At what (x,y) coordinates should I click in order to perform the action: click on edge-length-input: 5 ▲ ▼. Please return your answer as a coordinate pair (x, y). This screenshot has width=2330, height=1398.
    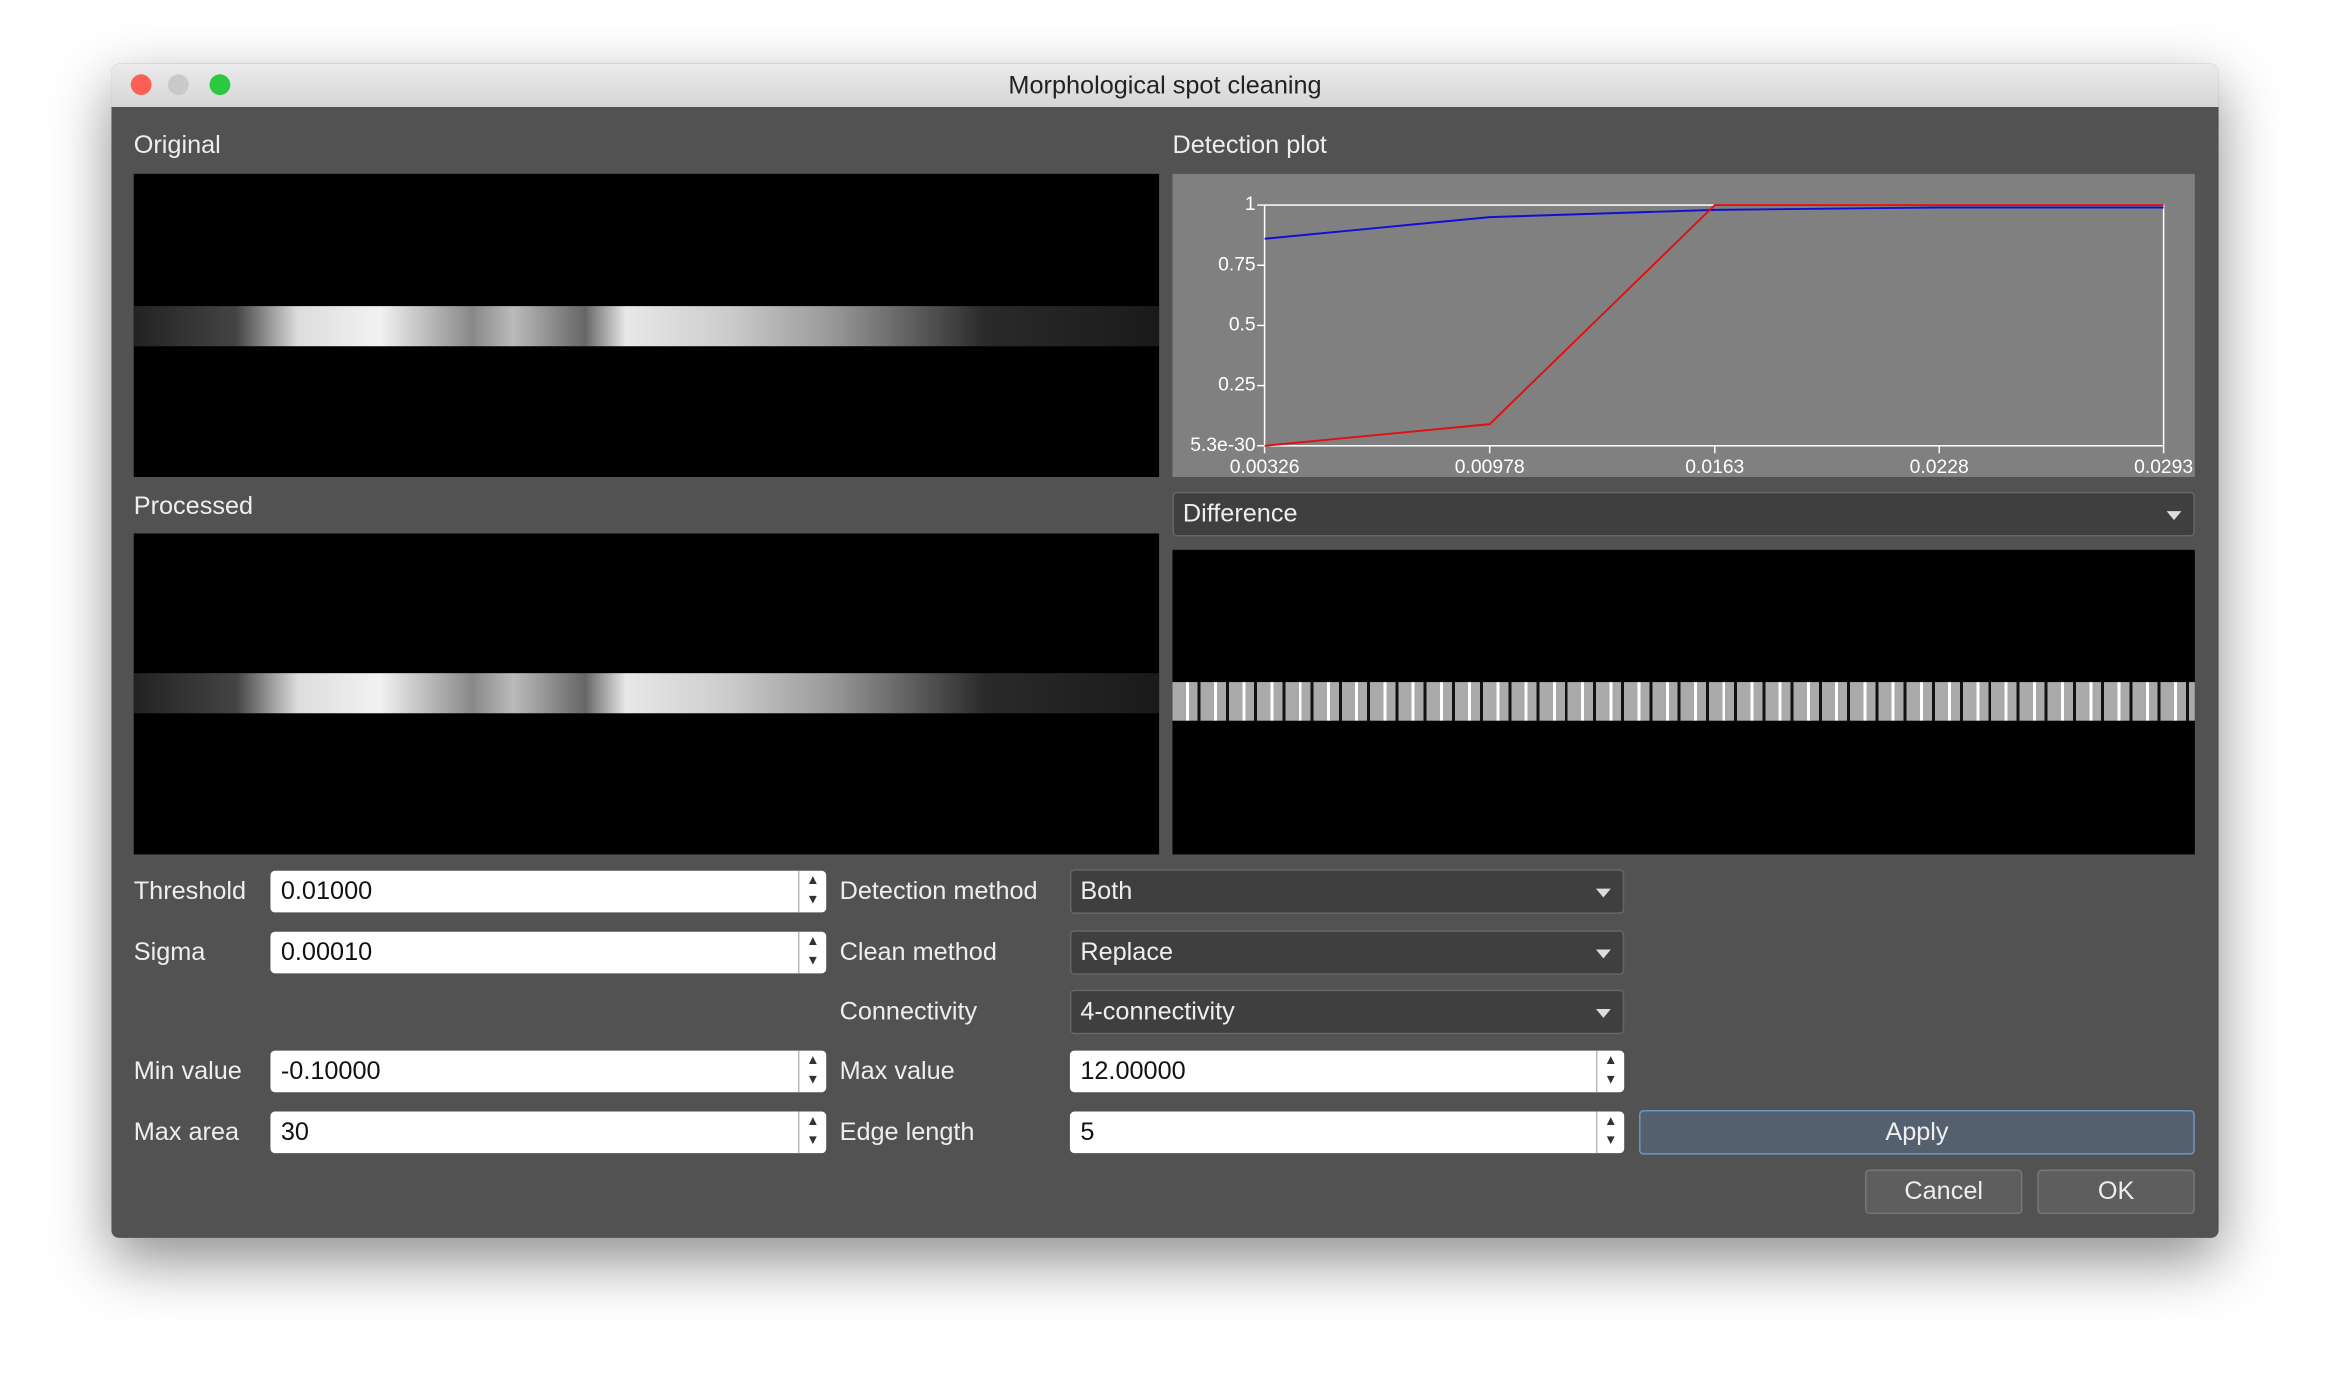
    Looking at the image, I should click on (1347, 1132).